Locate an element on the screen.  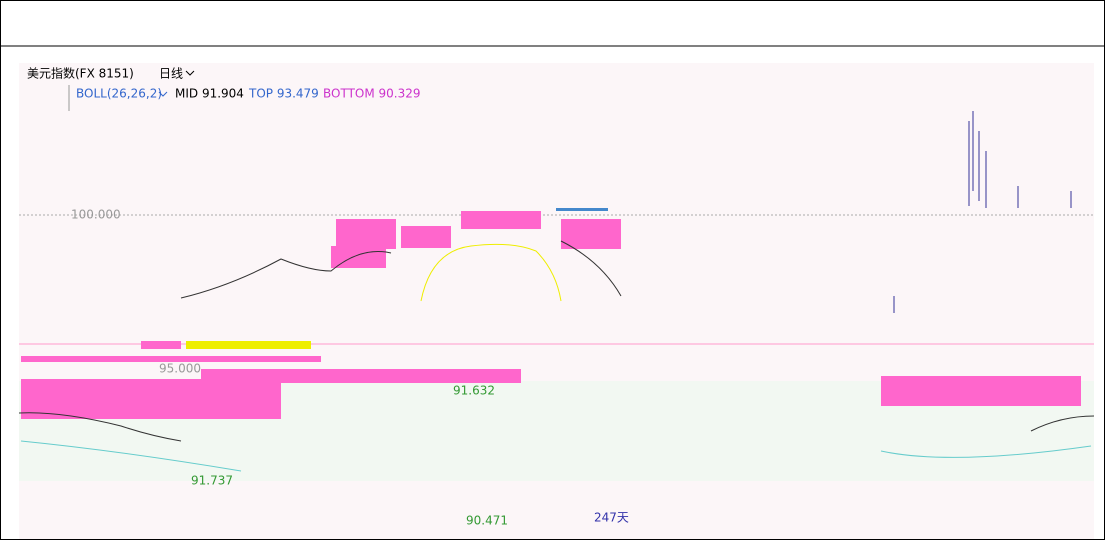
price-label: 90.471 is located at coordinates (487, 521).